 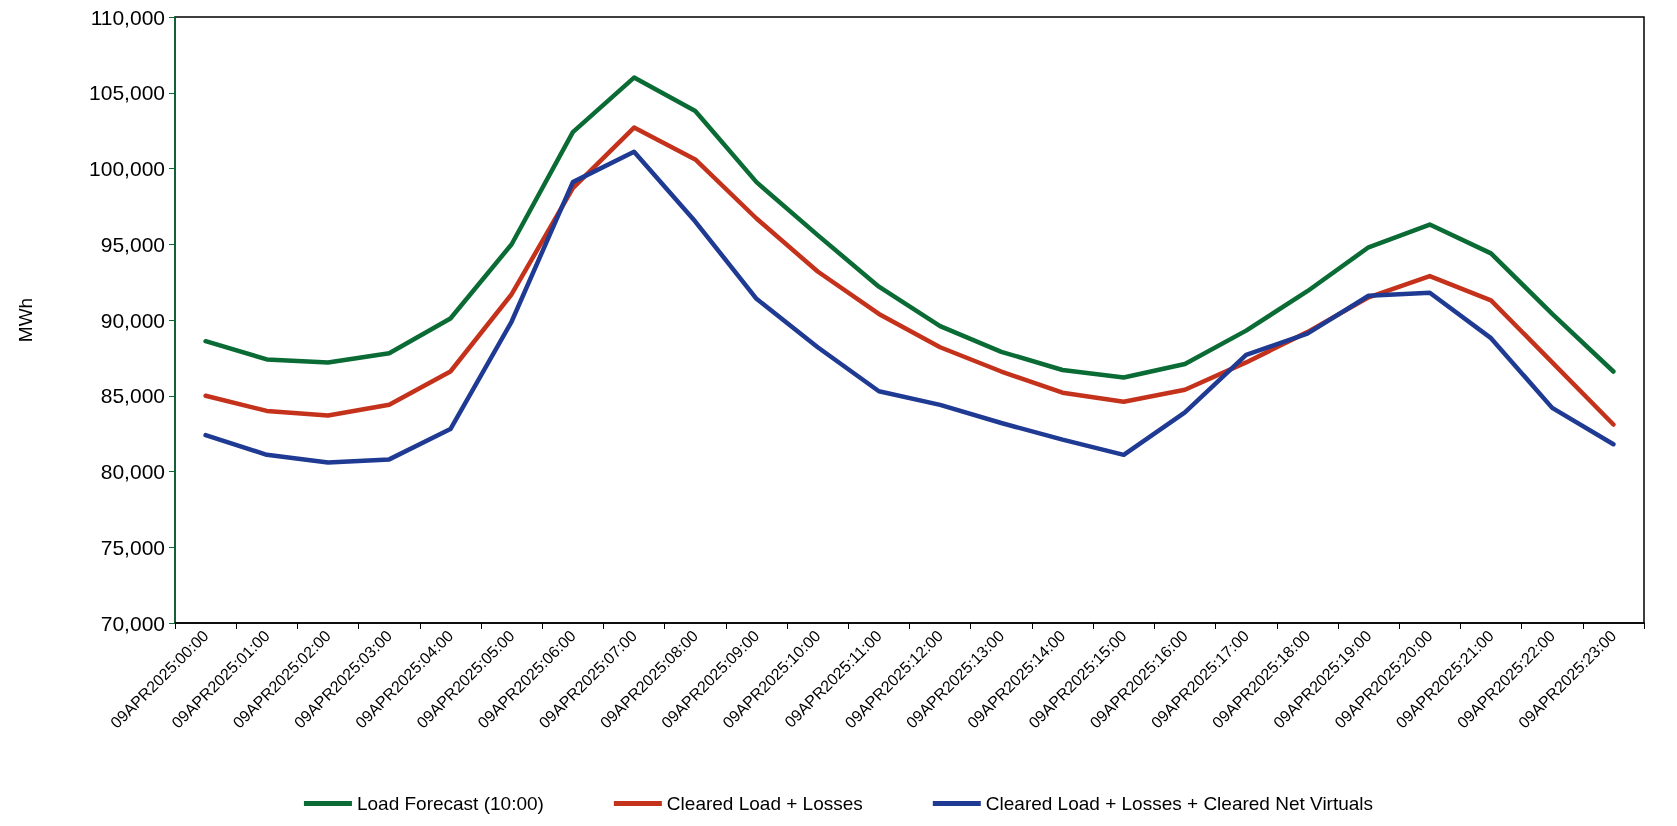 I want to click on y-tick-label: 85,000, so click(x=132, y=396).